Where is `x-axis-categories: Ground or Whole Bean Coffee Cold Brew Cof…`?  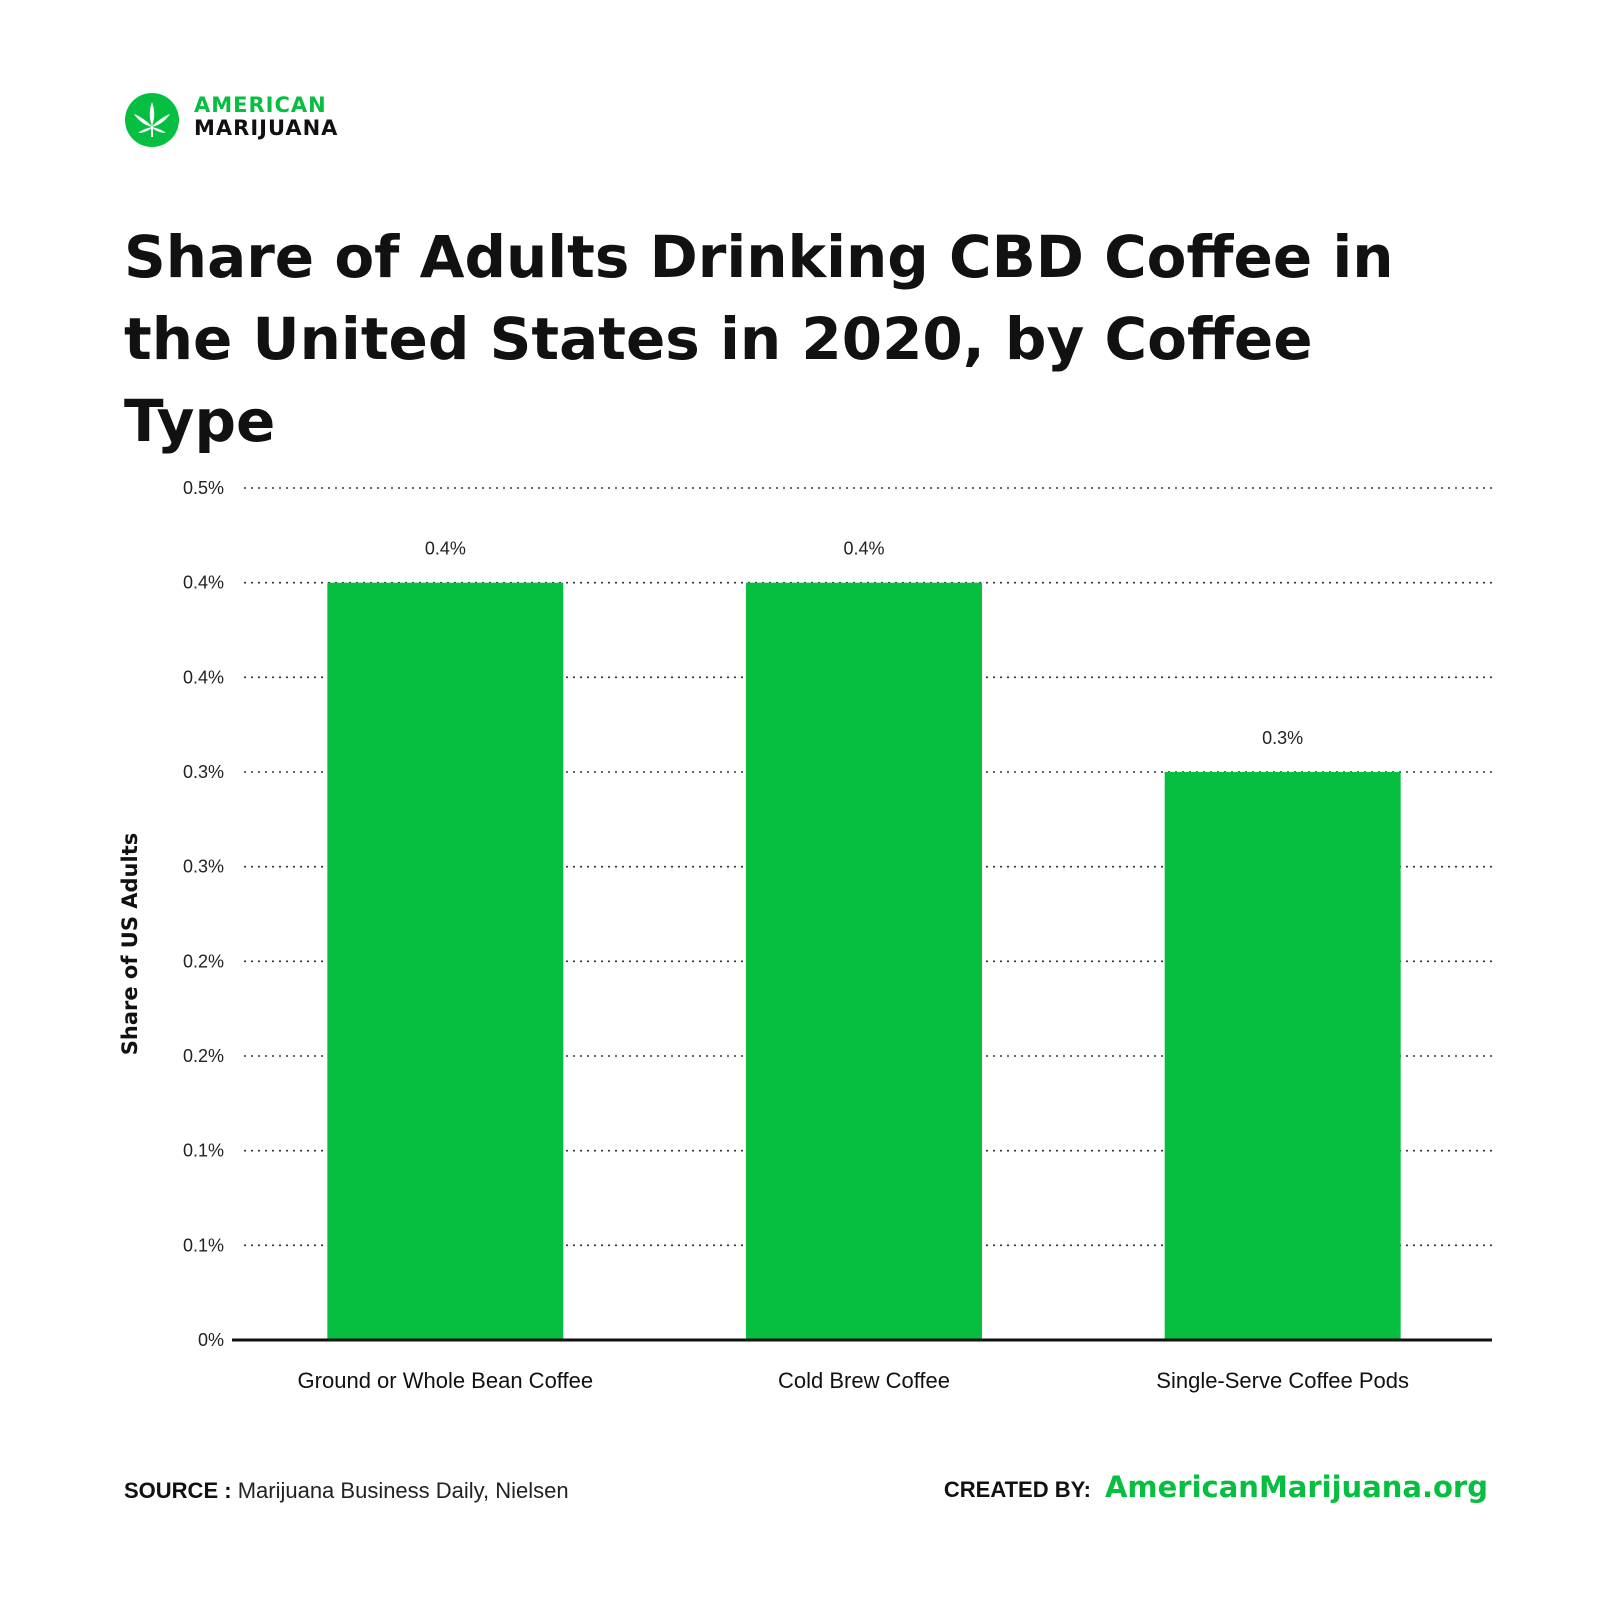
x-axis-categories: Ground or Whole Bean Coffee Cold Brew Cof… is located at coordinates (853, 1380).